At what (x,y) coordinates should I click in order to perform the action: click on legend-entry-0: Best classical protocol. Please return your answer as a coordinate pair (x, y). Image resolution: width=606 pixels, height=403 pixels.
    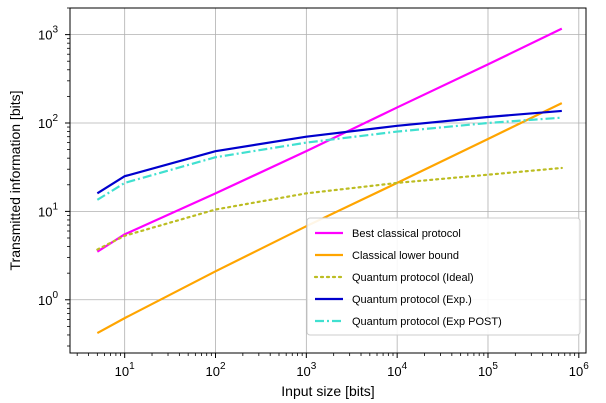
    Looking at the image, I should click on (406, 234).